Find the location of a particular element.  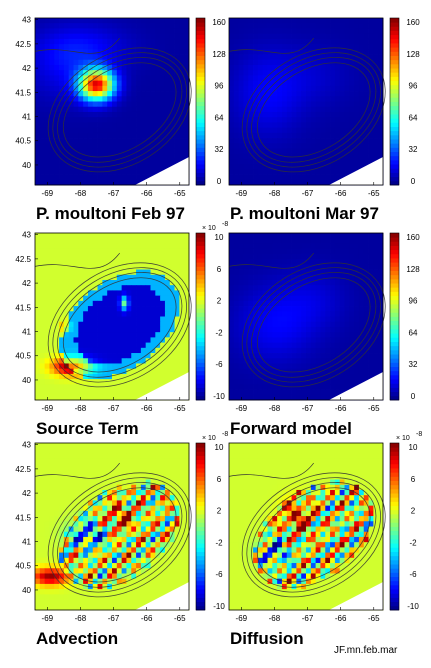

colorbar-segment is located at coordinates (200, 365).